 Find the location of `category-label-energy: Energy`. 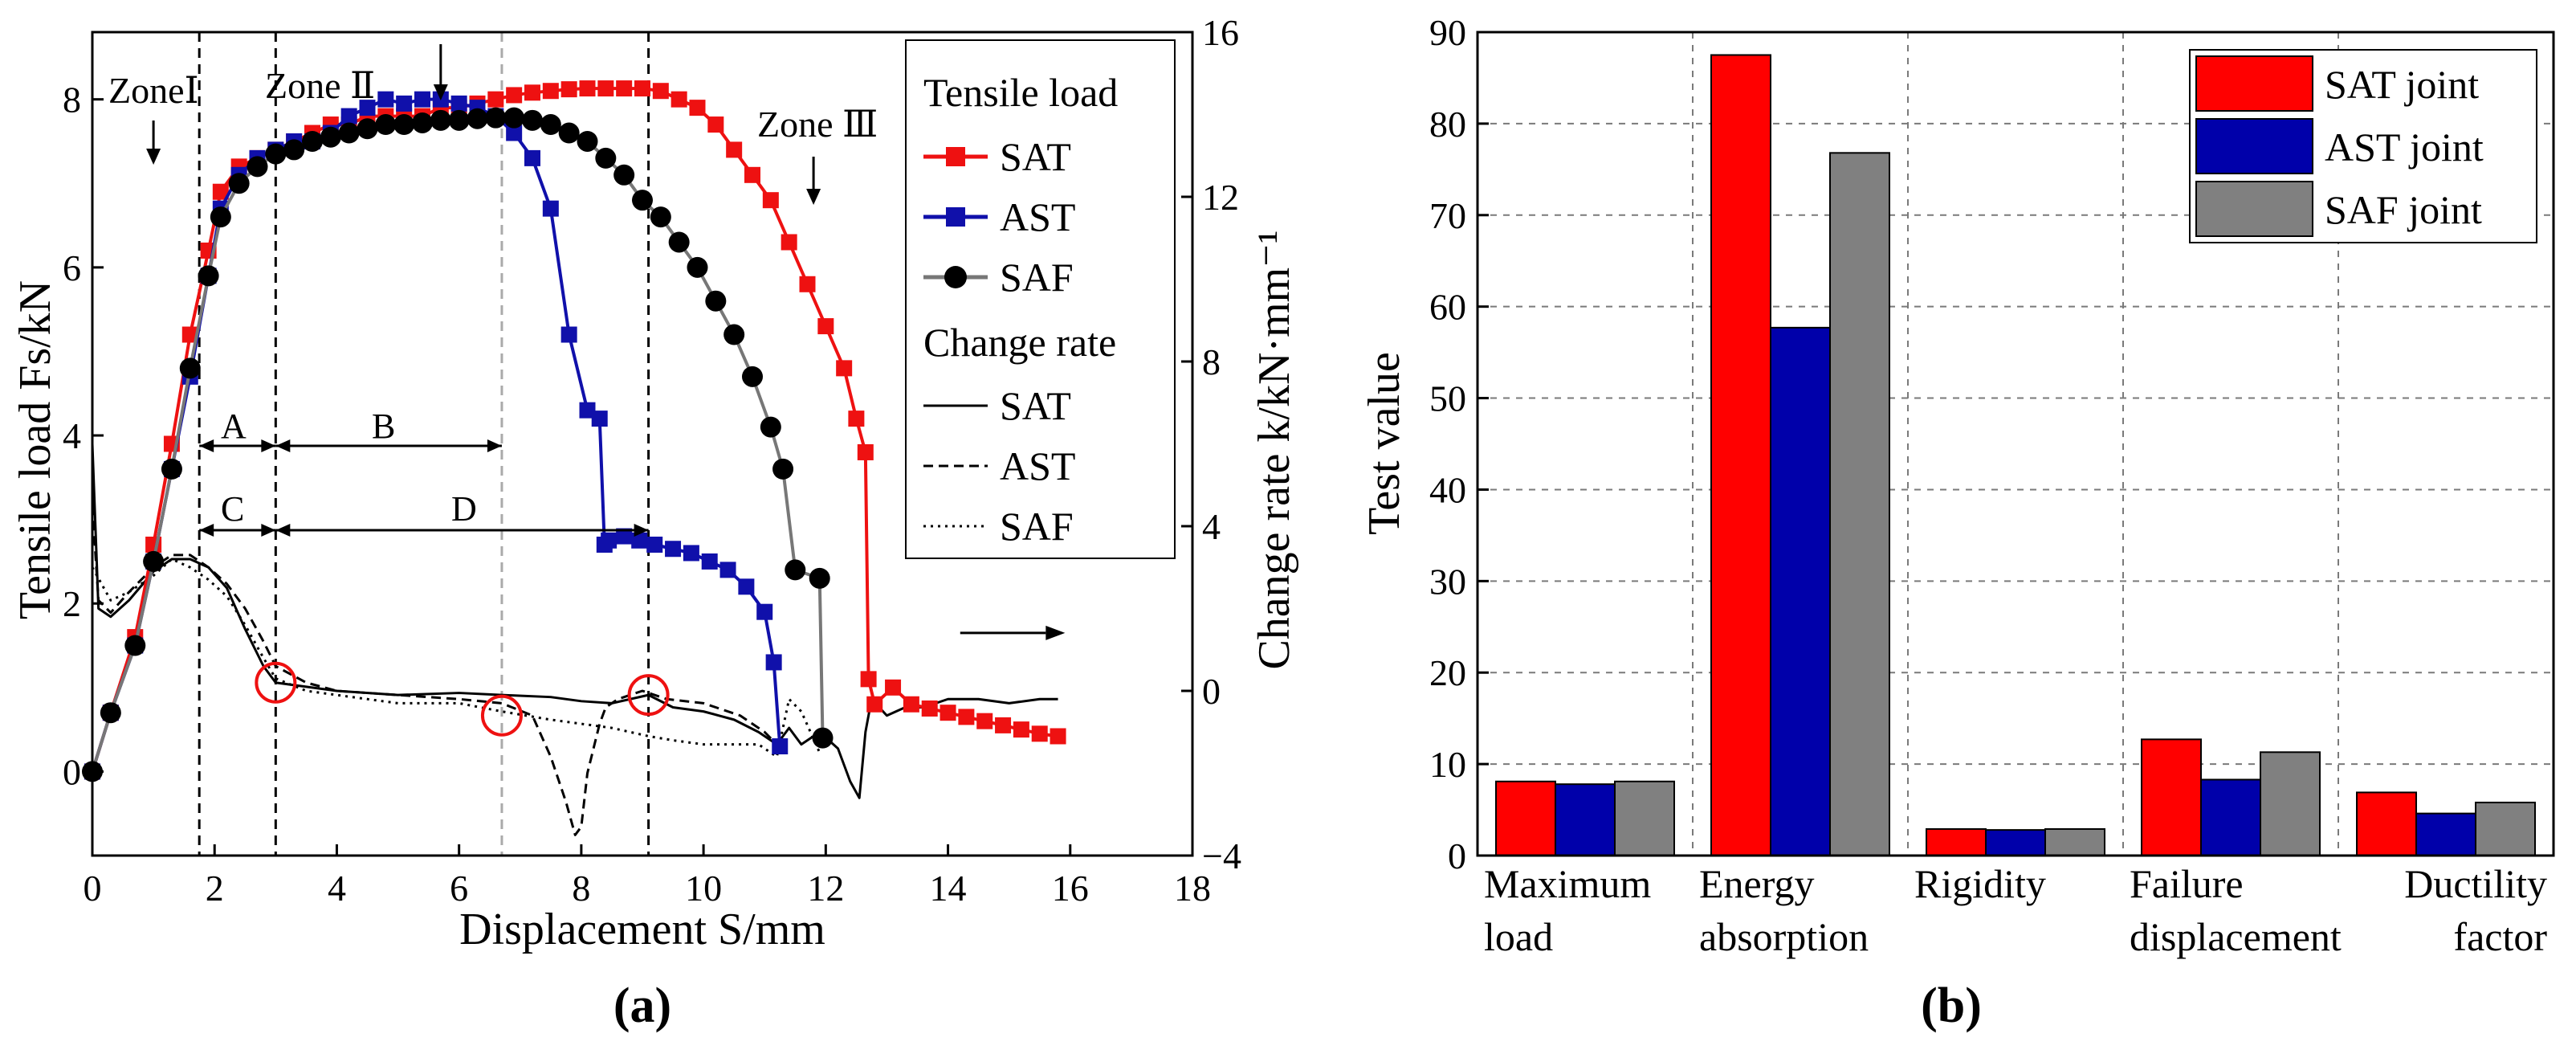

category-label-energy: Energy is located at coordinates (1757, 884).